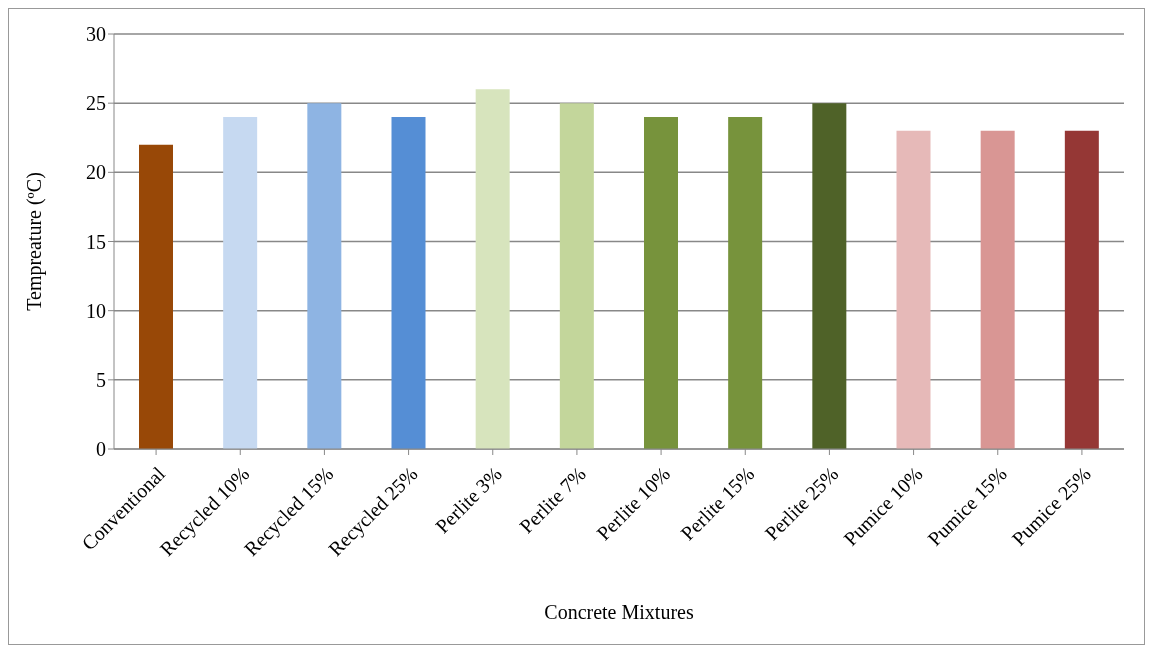 This screenshot has width=1151, height=651. Describe the element at coordinates (96, 310) in the screenshot. I see `y-tick-label: 10` at that location.